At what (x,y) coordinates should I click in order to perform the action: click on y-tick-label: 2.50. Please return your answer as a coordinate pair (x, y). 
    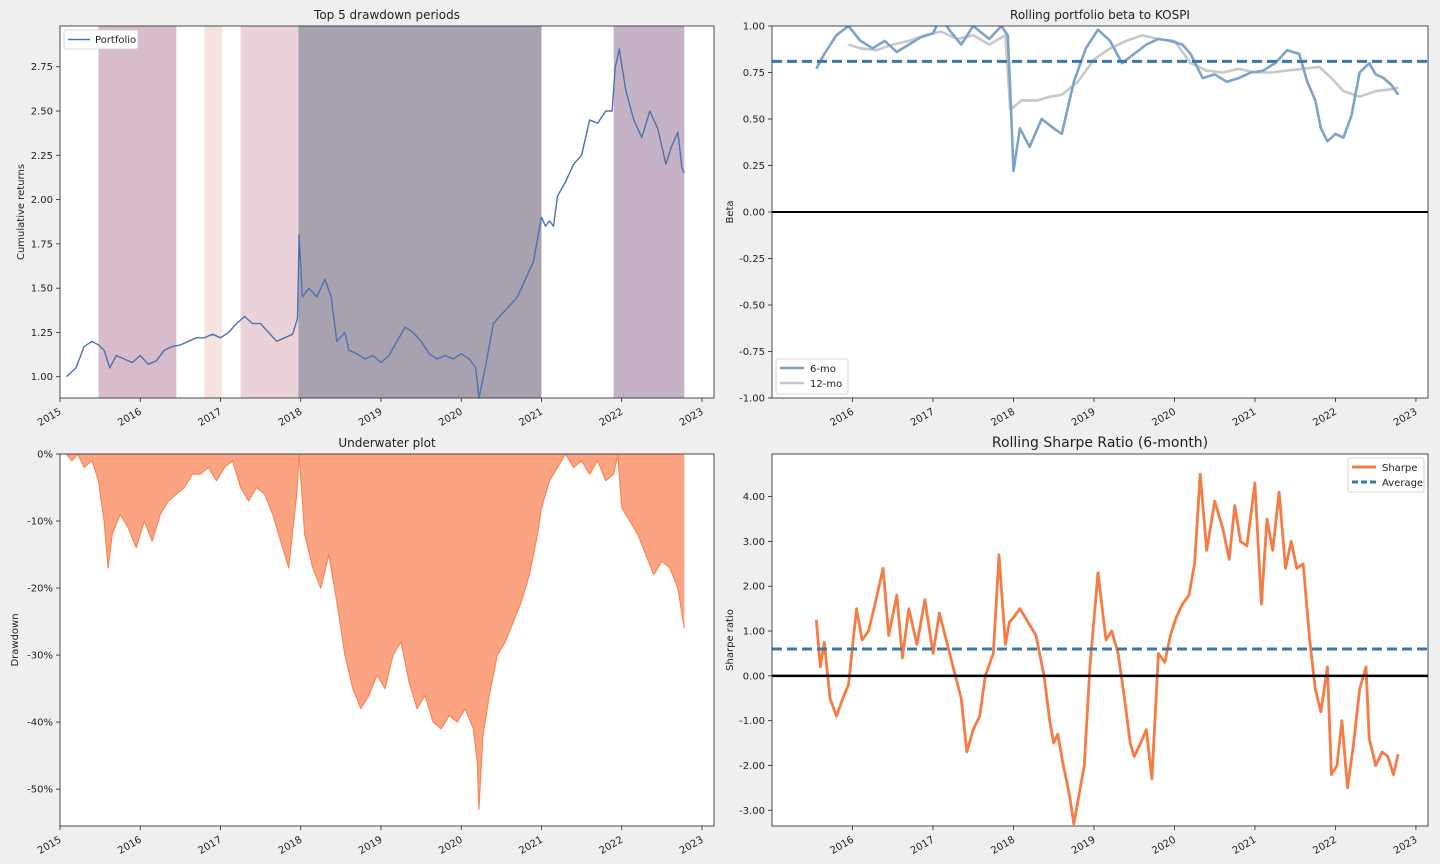
    Looking at the image, I should click on (42, 112).